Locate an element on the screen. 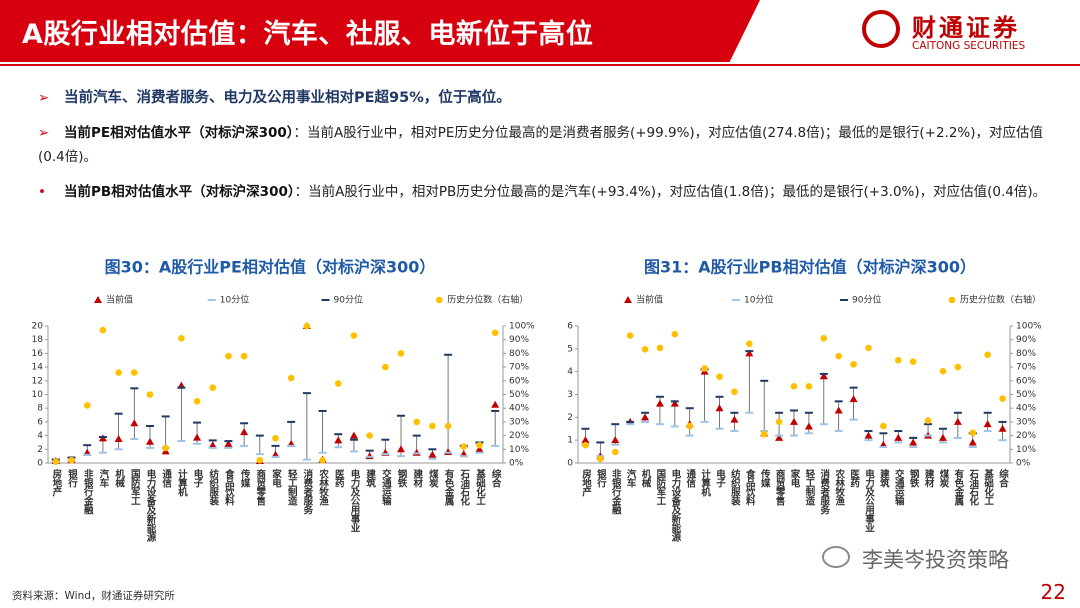 This screenshot has height=608, width=1080. bullet: ➢ 当前汽车、消费者服务、电力及公用事业相对PE超95%，位于高位。 is located at coordinates (543, 98).